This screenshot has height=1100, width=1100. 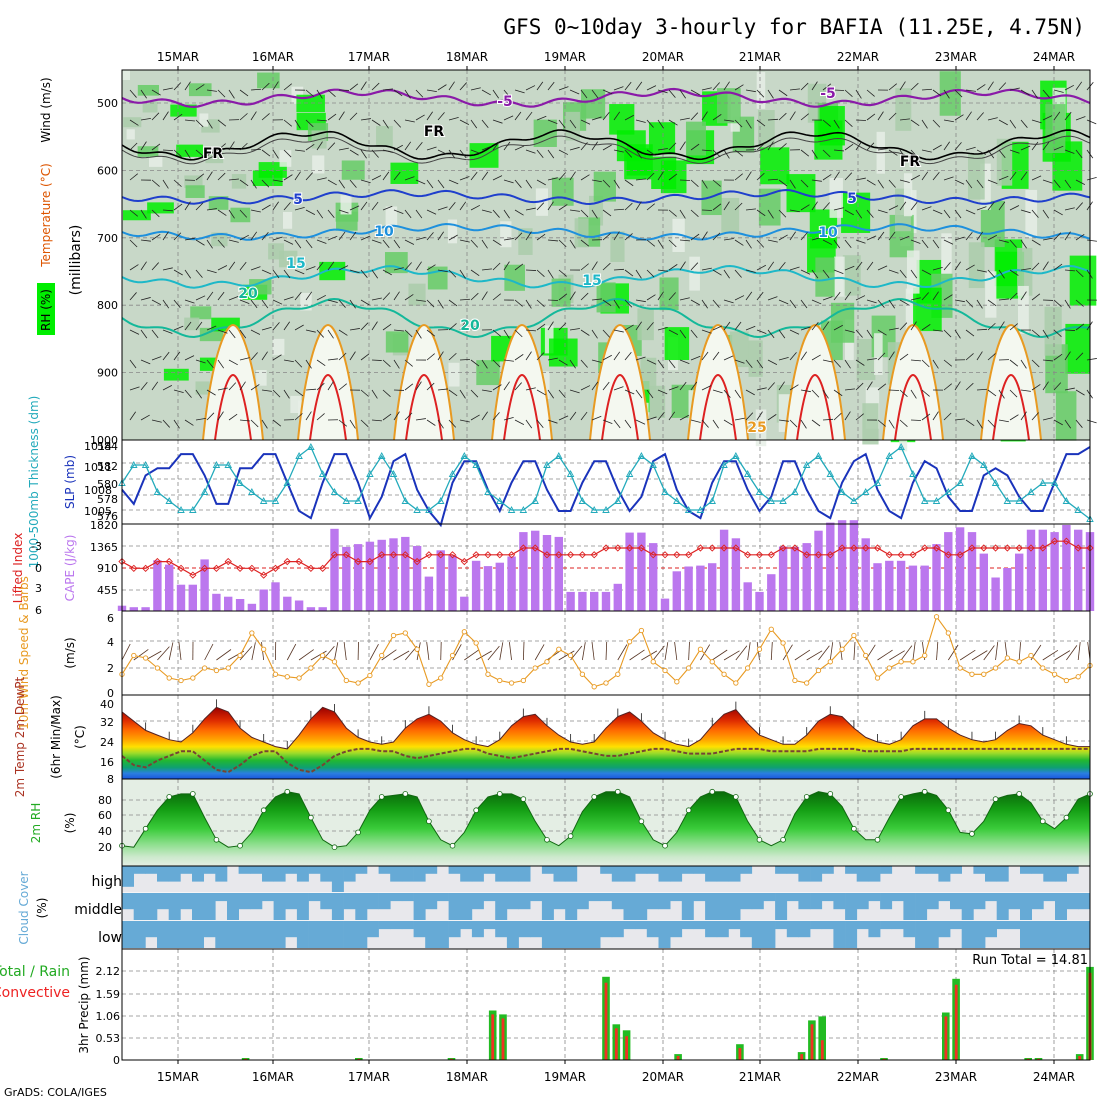 I want to click on panel6-tick: 20, so click(x=105, y=847).